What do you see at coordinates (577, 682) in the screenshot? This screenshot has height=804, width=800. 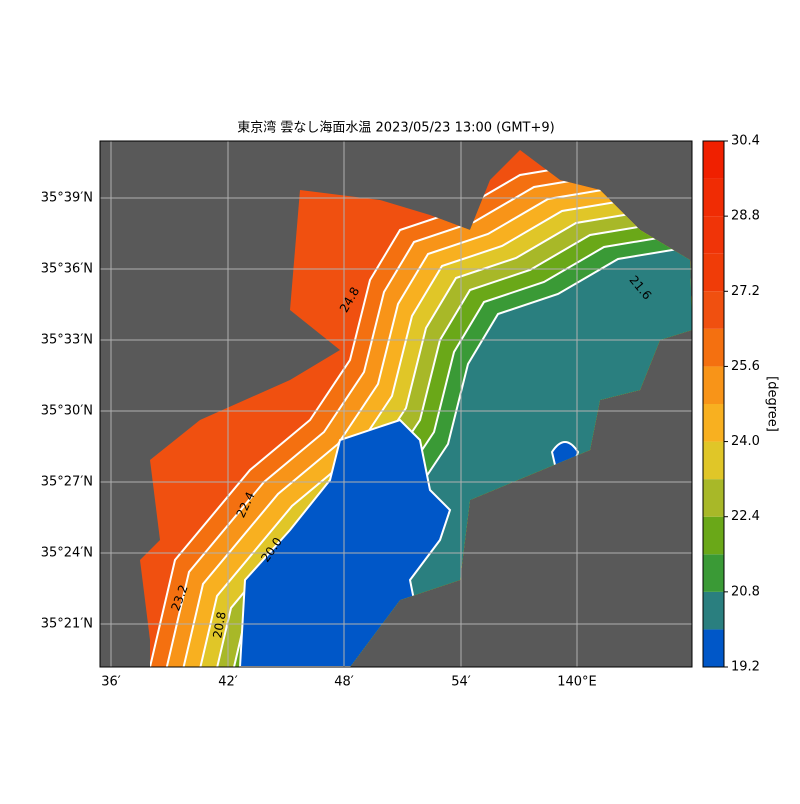 I see `lon-label: 140°E` at bounding box center [577, 682].